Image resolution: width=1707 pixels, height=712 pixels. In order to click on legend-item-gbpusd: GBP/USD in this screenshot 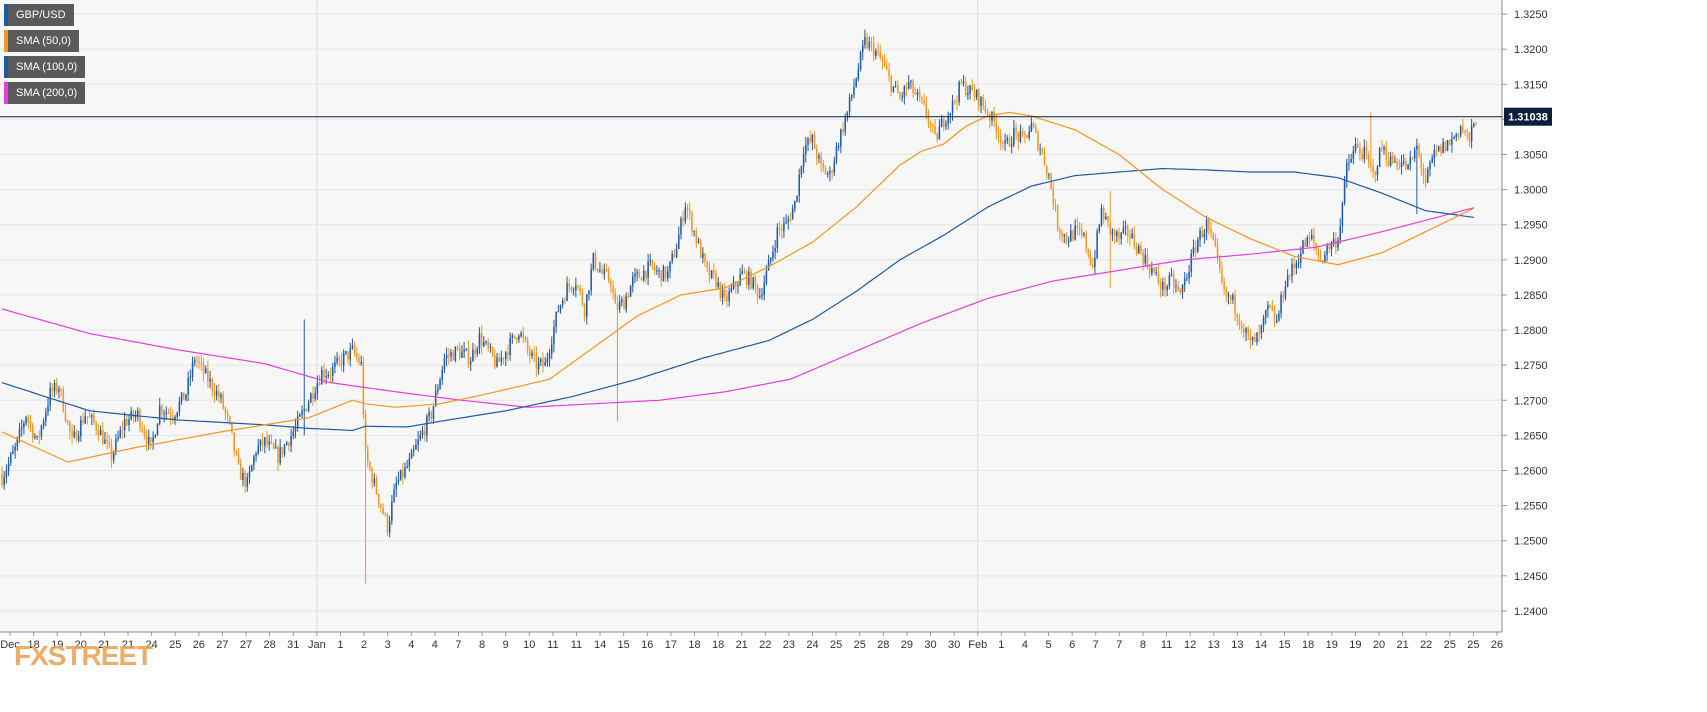, I will do `click(39, 15)`.